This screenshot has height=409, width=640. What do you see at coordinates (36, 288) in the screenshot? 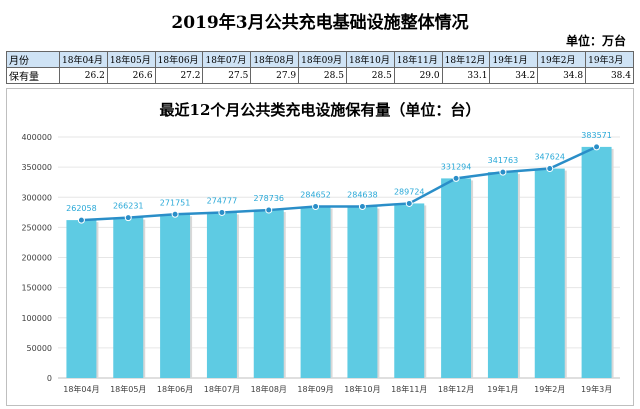
I see `y-tick-label: 150000` at bounding box center [36, 288].